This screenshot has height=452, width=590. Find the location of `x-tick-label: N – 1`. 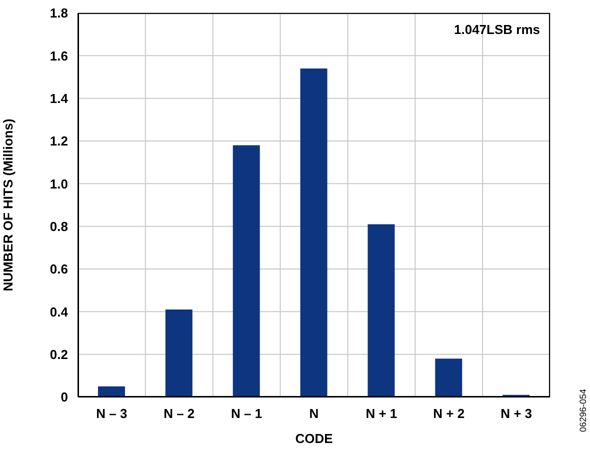

x-tick-label: N – 1 is located at coordinates (246, 414).